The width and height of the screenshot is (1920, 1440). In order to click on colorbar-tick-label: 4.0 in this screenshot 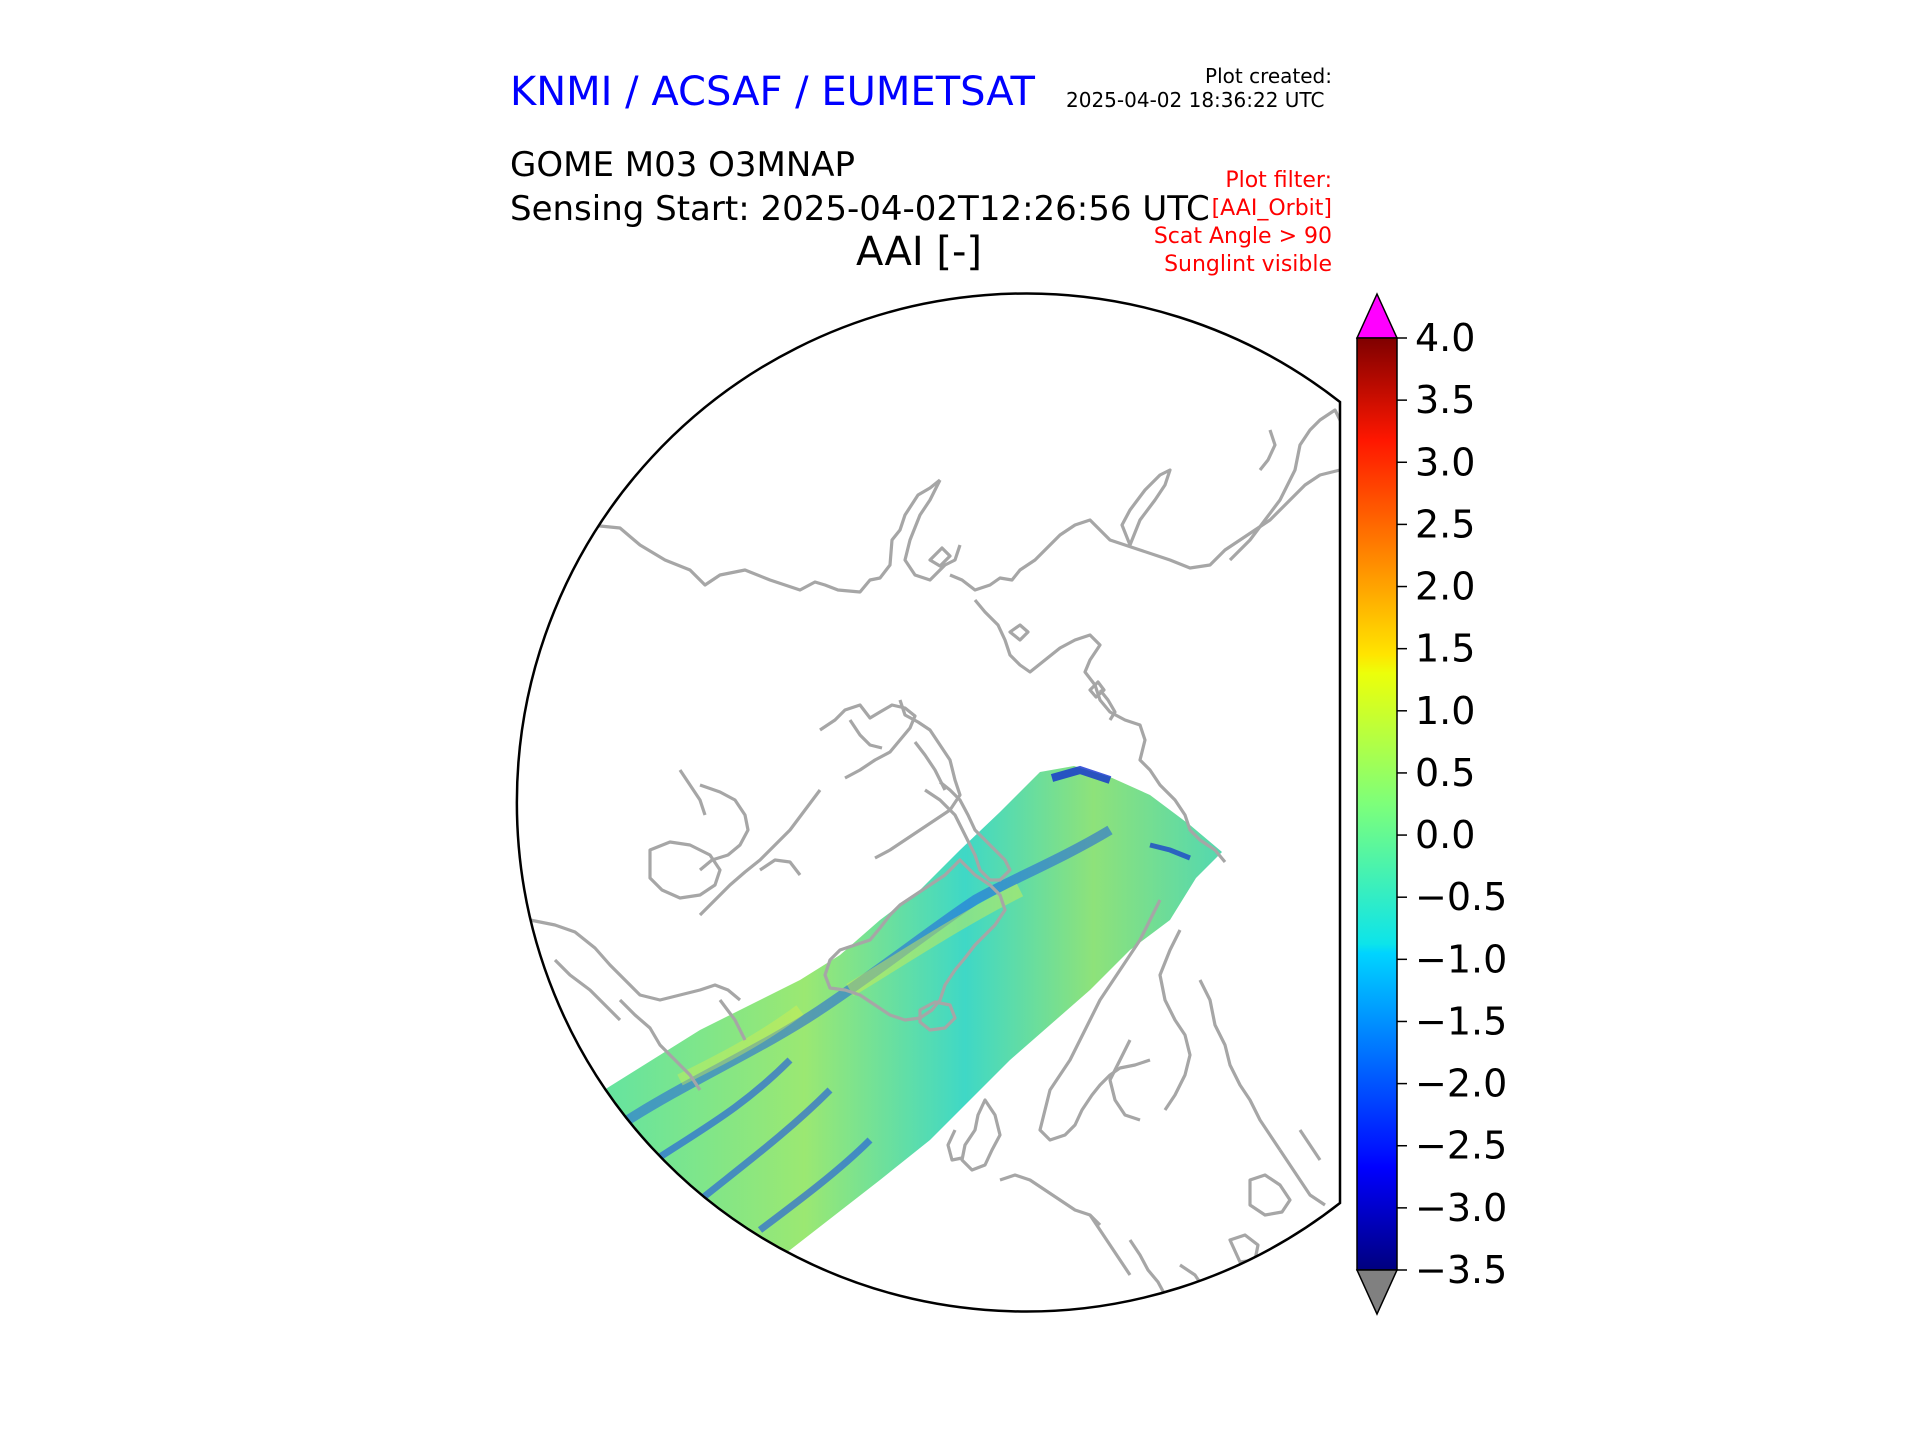, I will do `click(1445, 338)`.